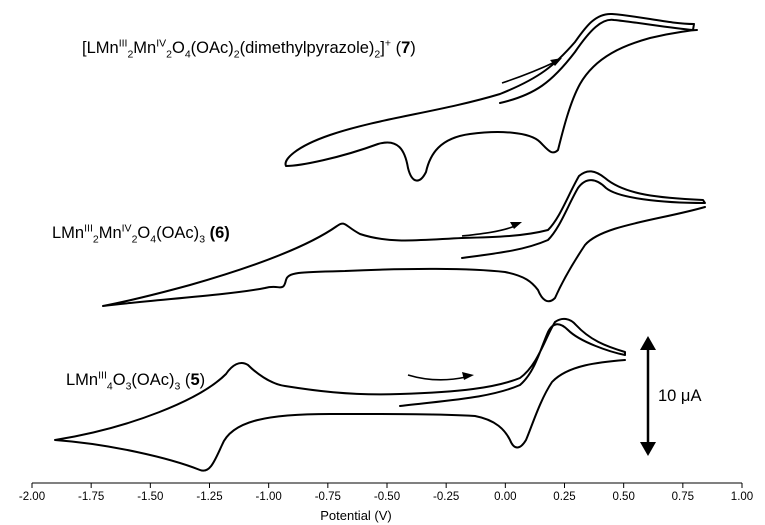  Describe the element at coordinates (446, 497) in the screenshot. I see `x-tick-label: -0.25` at that location.